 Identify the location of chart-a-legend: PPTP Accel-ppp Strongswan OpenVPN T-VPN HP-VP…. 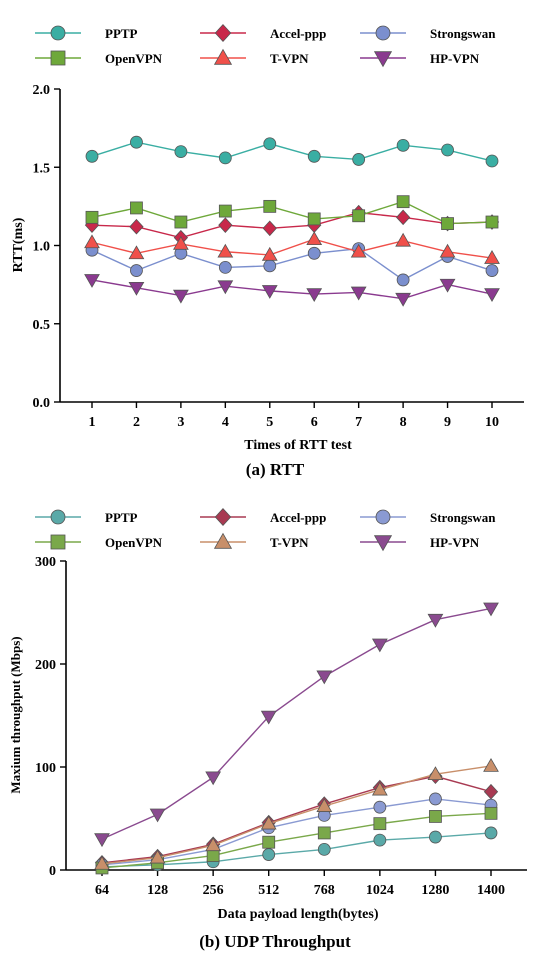
(265, 46).